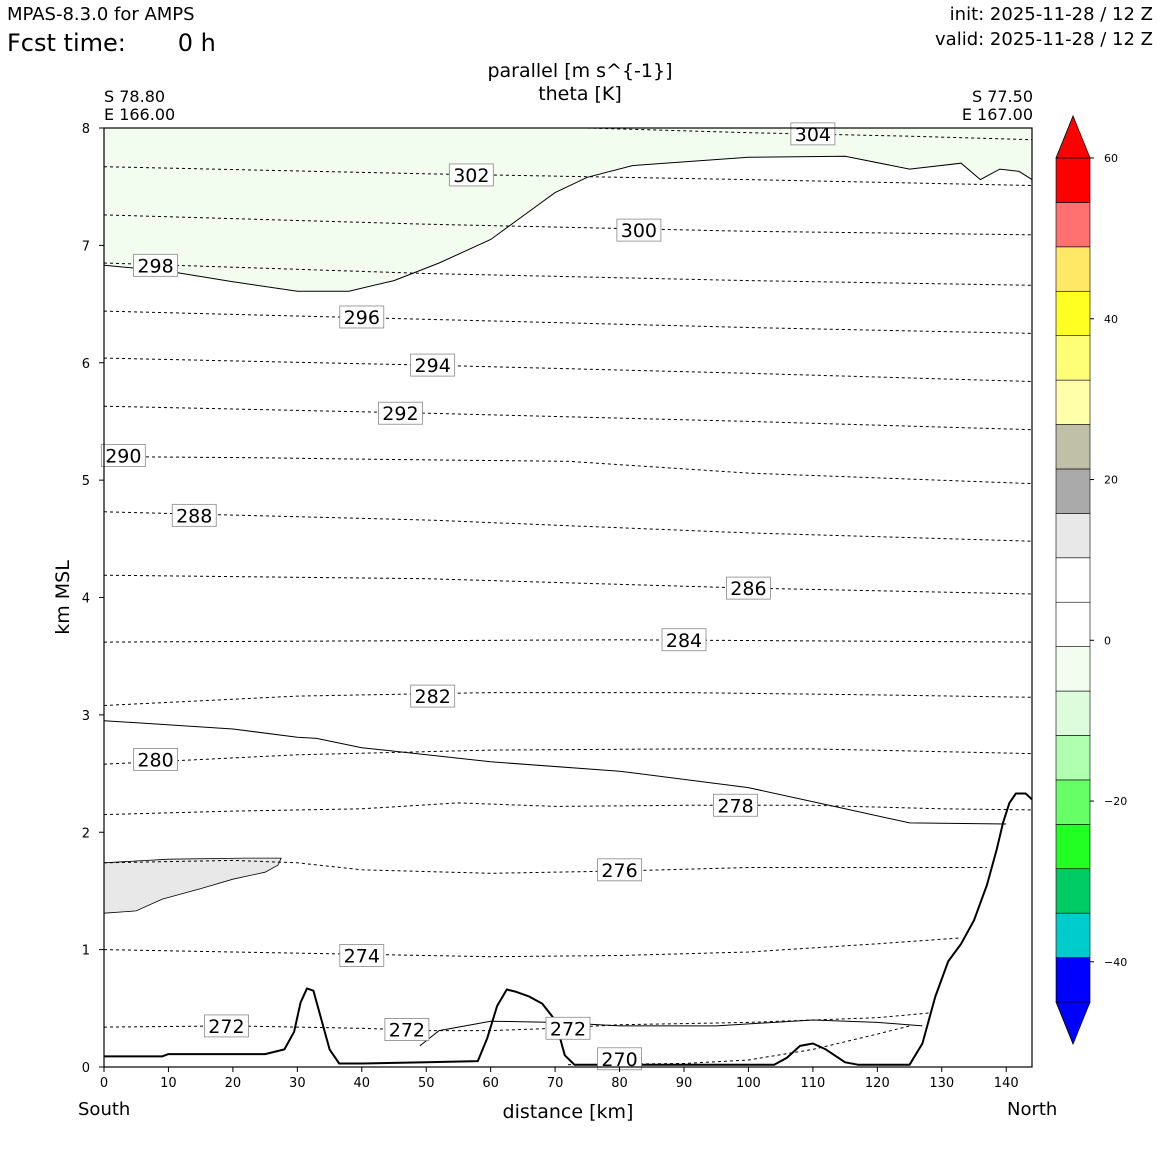 The image size is (1160, 1160). I want to click on app-title: MPAS-8.3.0 for AMPS, so click(101, 14).